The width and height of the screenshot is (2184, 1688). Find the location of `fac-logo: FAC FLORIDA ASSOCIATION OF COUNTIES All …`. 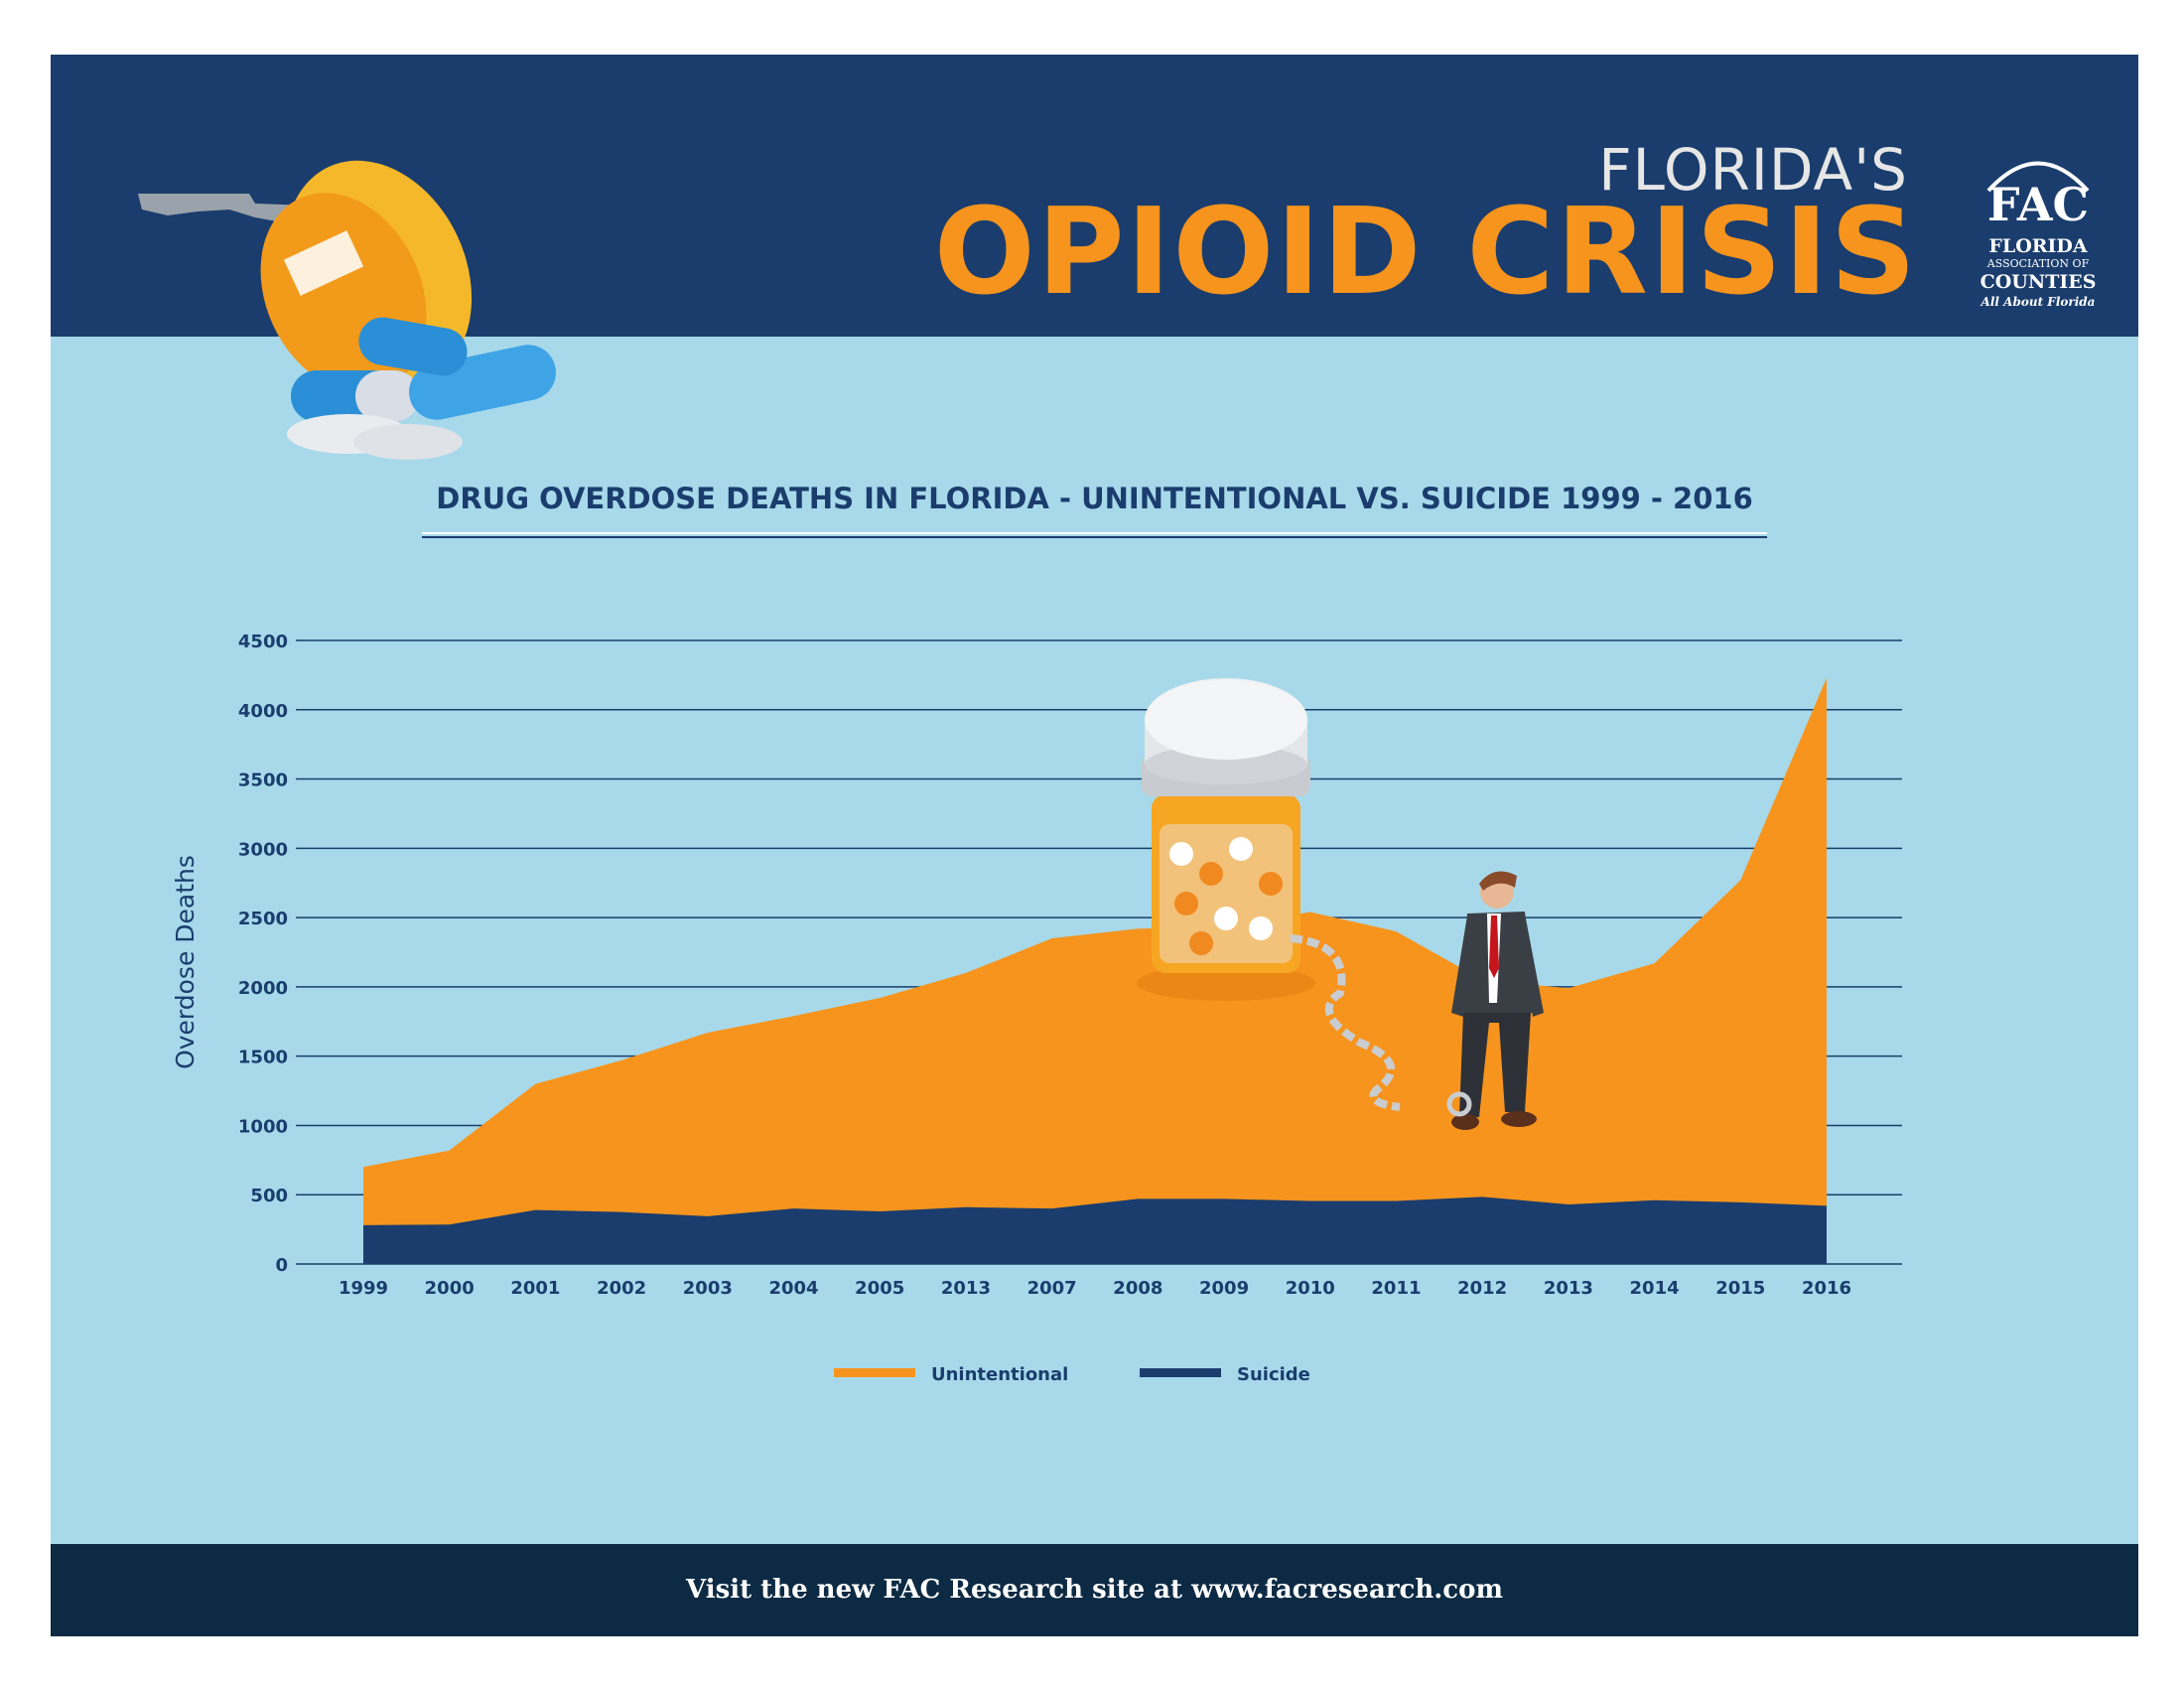

fac-logo: FAC FLORIDA ASSOCIATION OF COUNTIES All … is located at coordinates (2038, 224).